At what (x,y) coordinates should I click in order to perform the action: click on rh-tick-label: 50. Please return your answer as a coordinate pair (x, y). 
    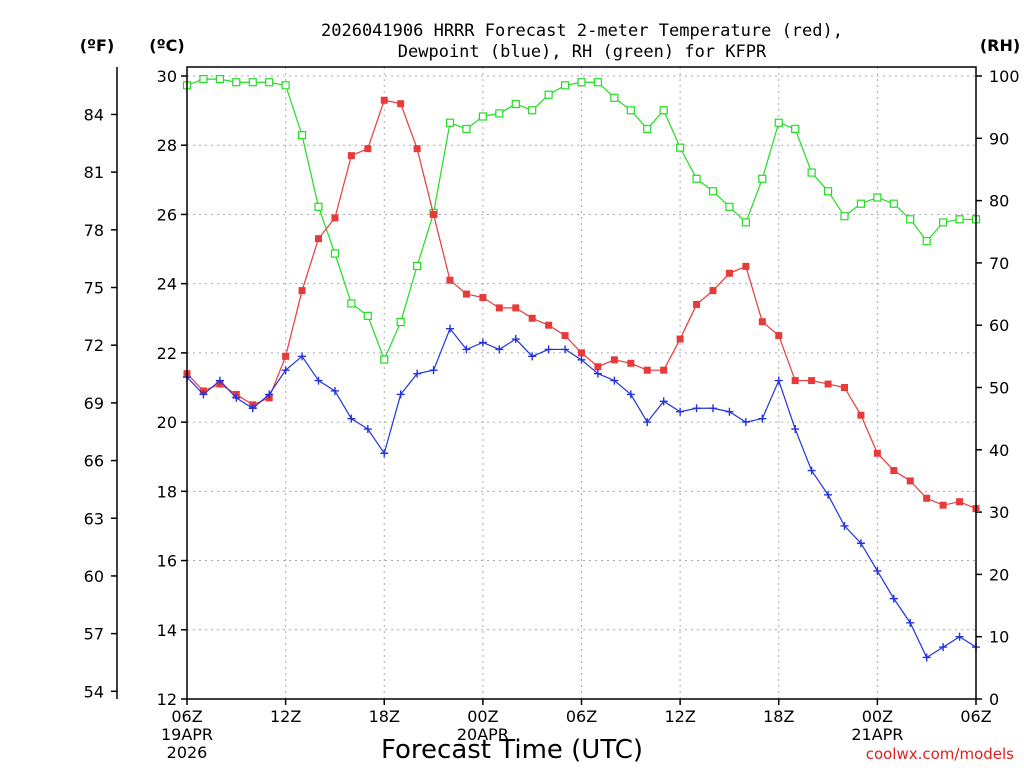
    Looking at the image, I should click on (999, 388).